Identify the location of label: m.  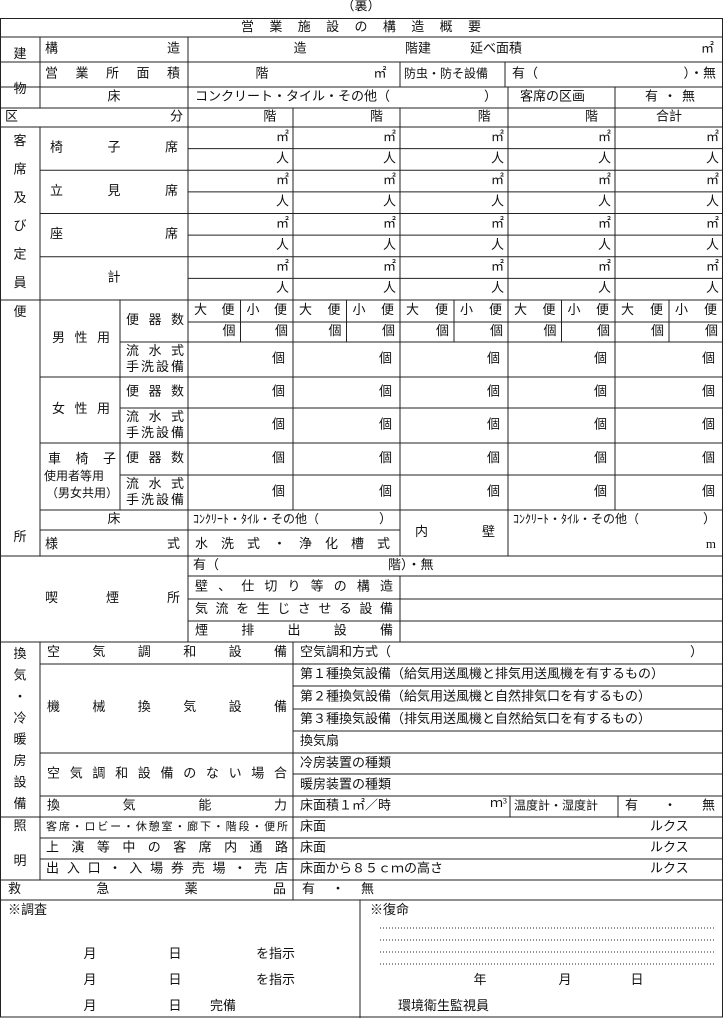
(711, 543).